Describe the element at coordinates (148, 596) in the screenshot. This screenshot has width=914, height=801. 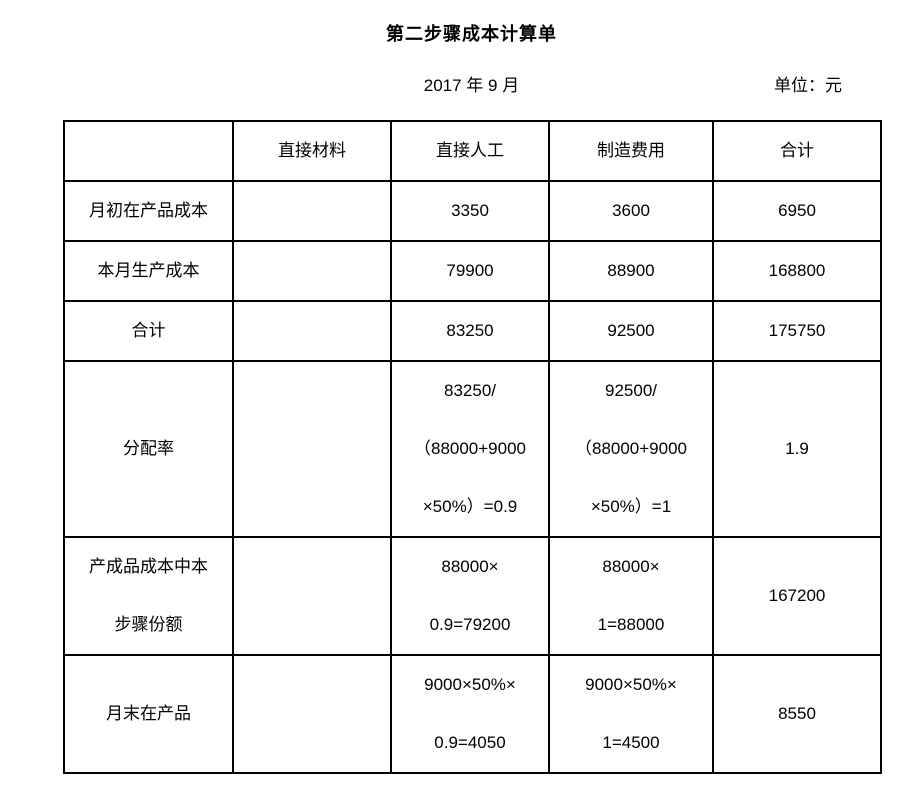
I see `row-label: 产成品成本中本 步骤份额` at that location.